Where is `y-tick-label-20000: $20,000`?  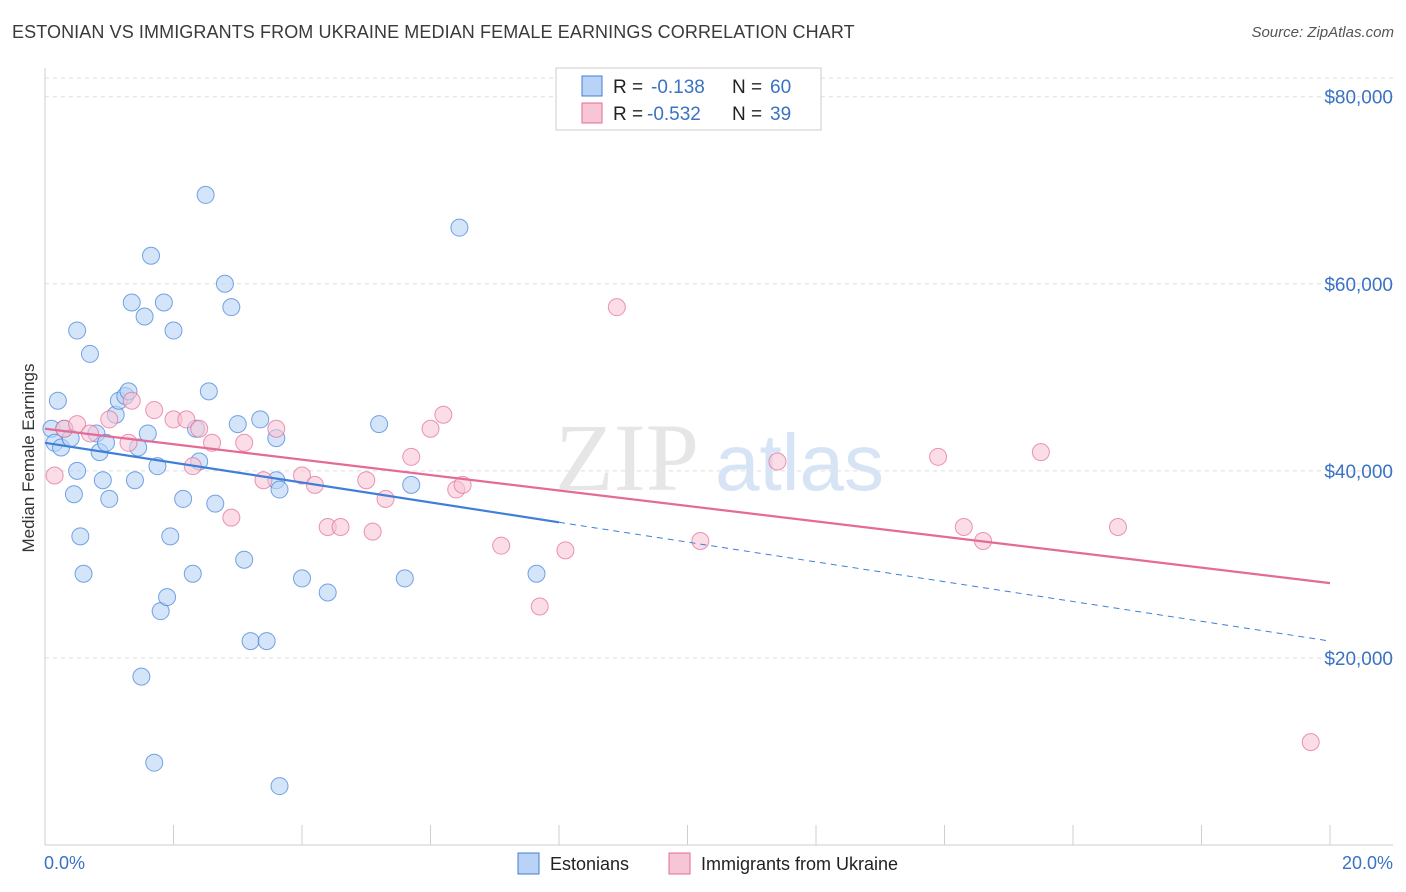 y-tick-label-20000: $20,000 is located at coordinates (1358, 659).